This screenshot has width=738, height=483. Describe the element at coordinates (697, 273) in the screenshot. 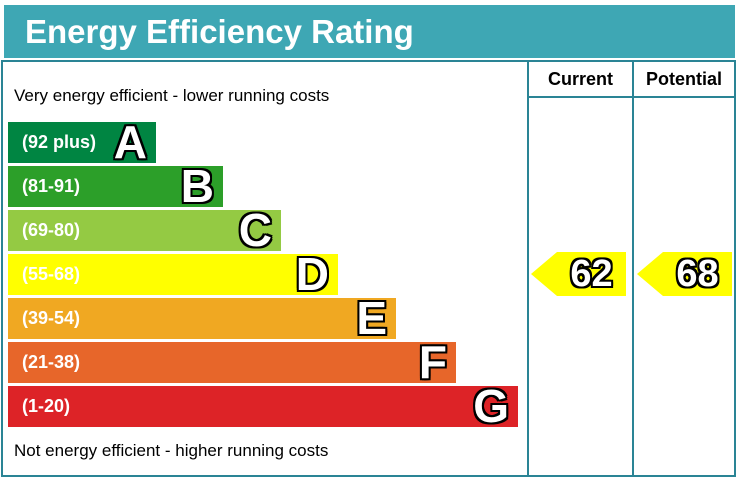

I see `potential-rating-value: 68` at that location.